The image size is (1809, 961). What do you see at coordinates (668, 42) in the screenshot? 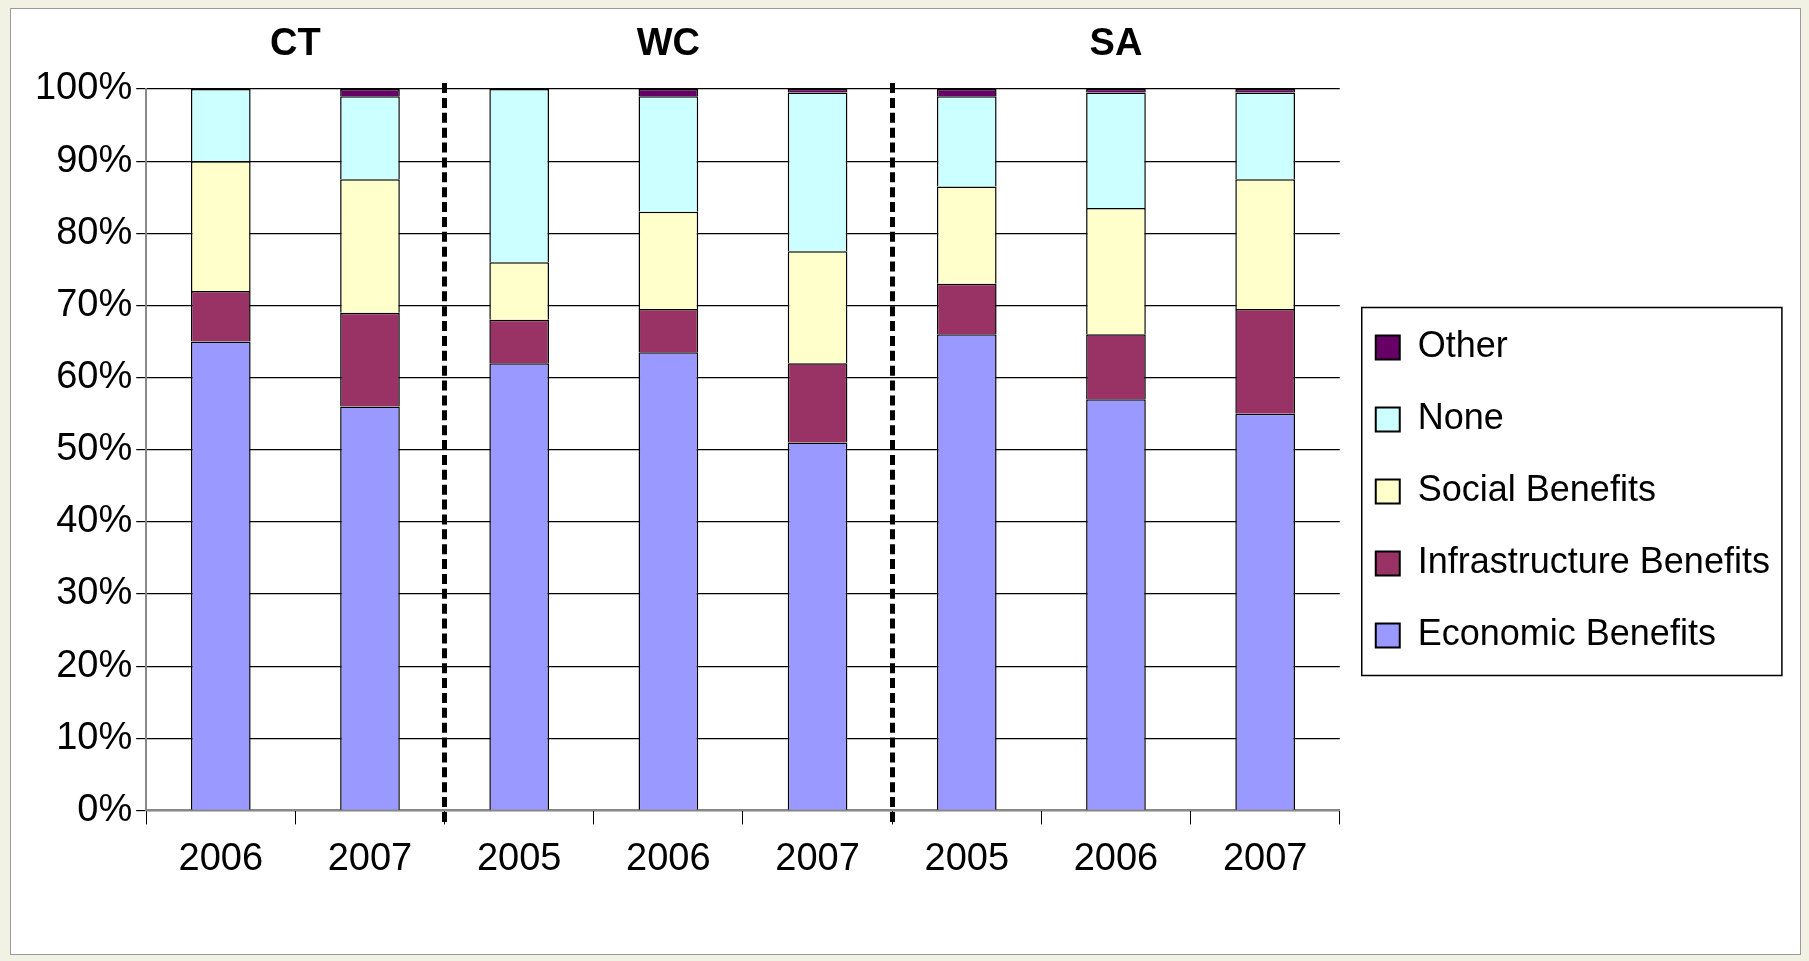
I see `text: WC` at bounding box center [668, 42].